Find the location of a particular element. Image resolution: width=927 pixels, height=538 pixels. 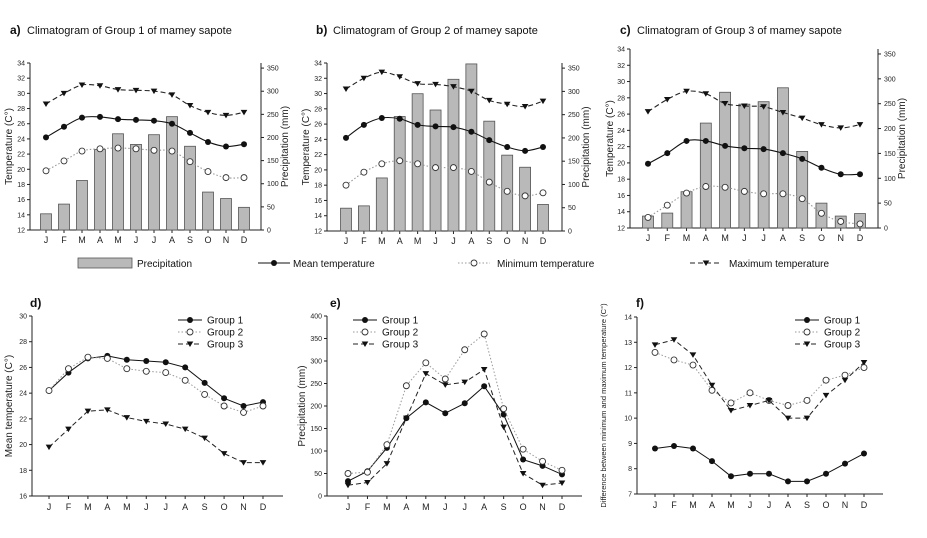

x-tick-label: S is located at coordinates (489, 241).